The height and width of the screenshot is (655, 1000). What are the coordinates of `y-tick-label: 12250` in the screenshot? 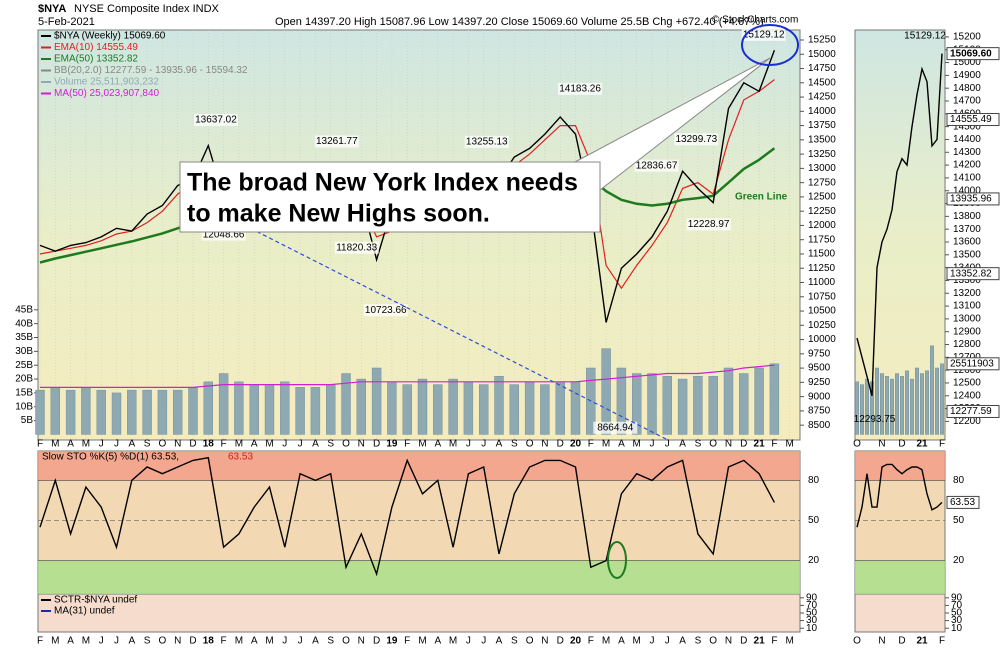 It's located at (822, 211).